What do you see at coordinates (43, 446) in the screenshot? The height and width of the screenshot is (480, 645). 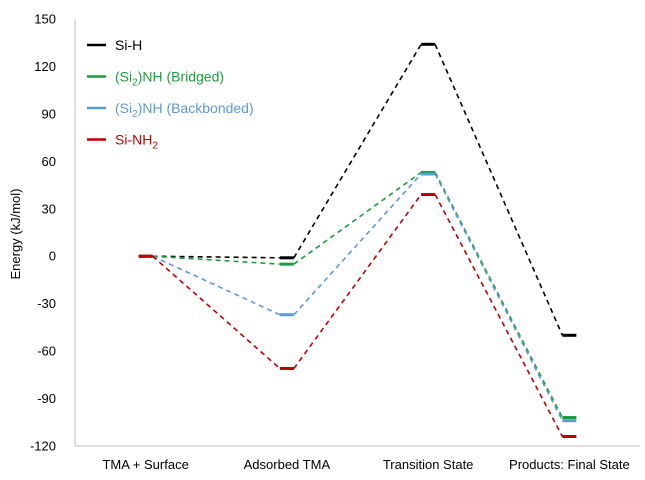 I see `y-tick-label: -120` at bounding box center [43, 446].